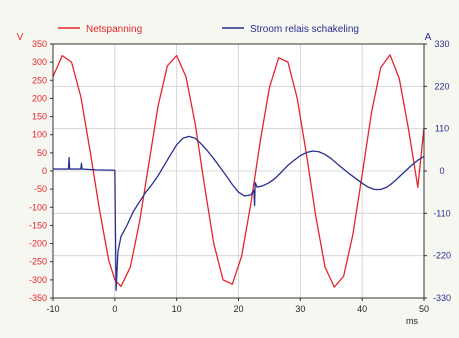  Describe the element at coordinates (441, 171) in the screenshot. I see `y-right-tick-label: 0` at that location.